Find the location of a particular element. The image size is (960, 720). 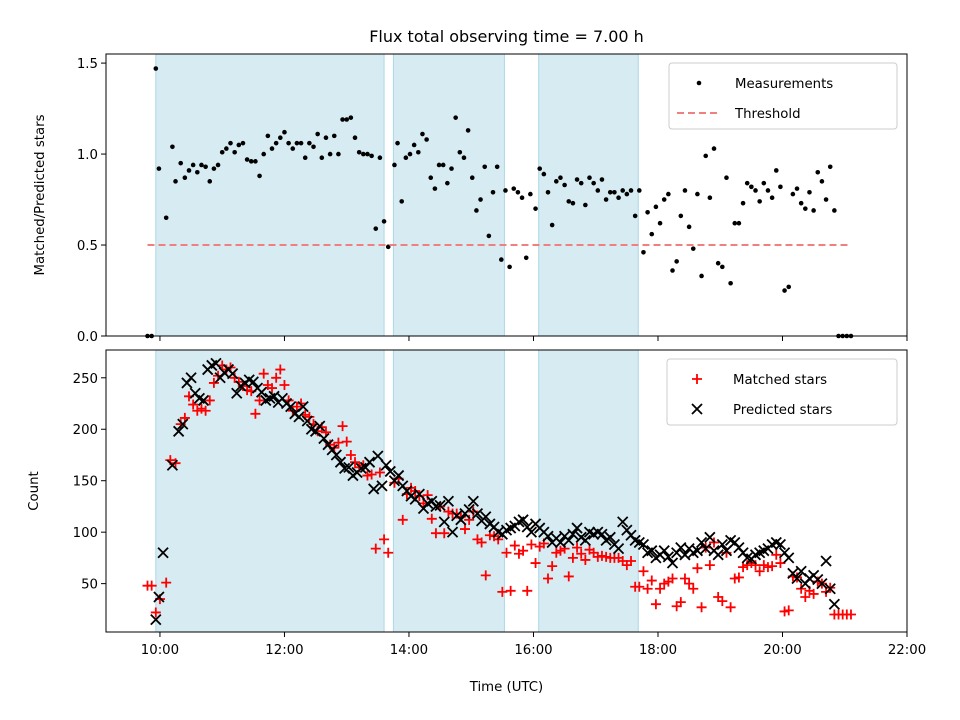

y-tick-label: 0.0 is located at coordinates (87, 337).